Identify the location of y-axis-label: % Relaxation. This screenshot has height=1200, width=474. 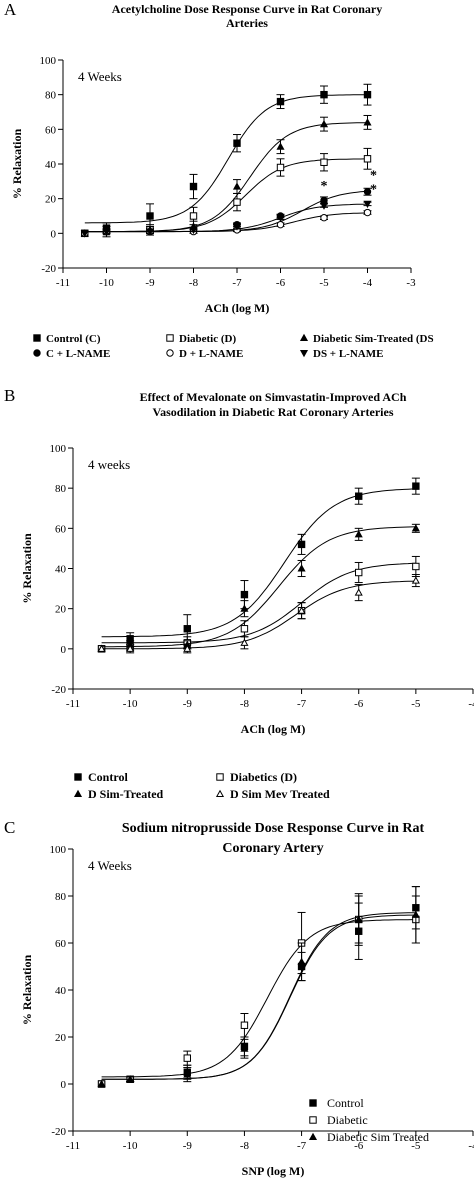
(17, 164).